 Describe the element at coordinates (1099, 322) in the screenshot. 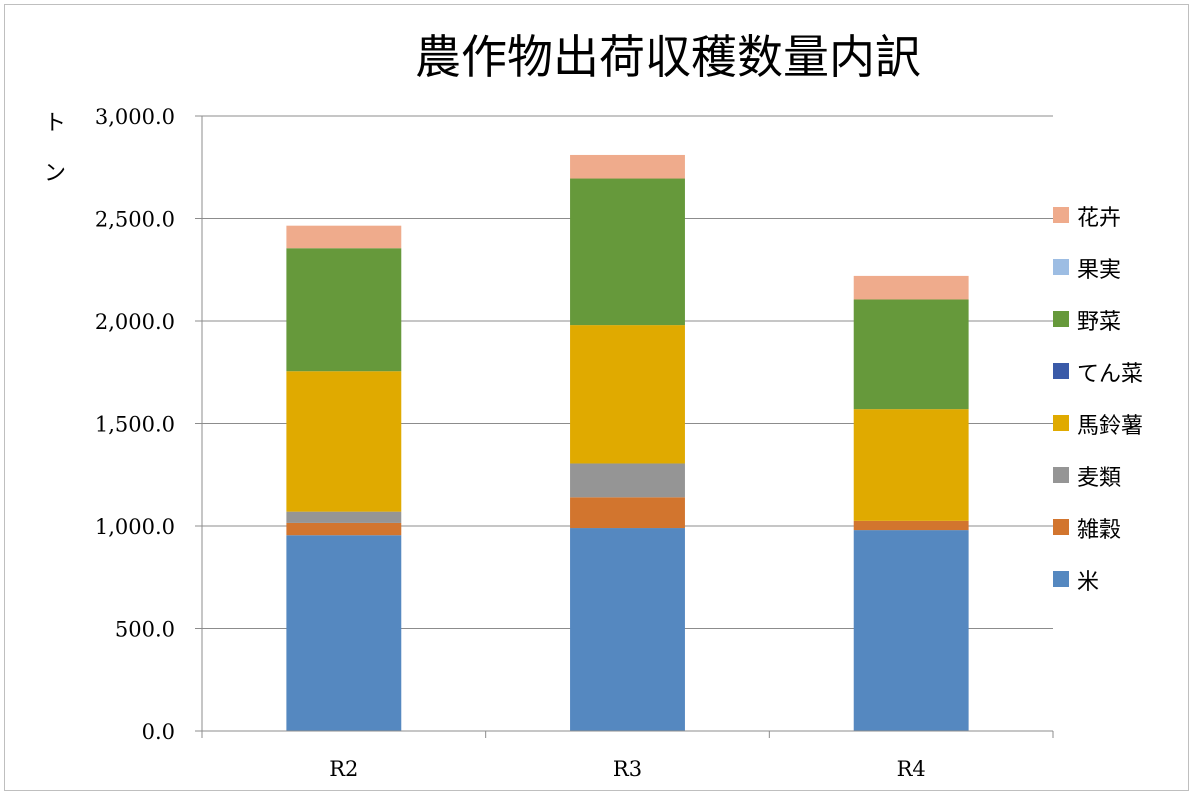

I see `legend-label: 野菜` at that location.